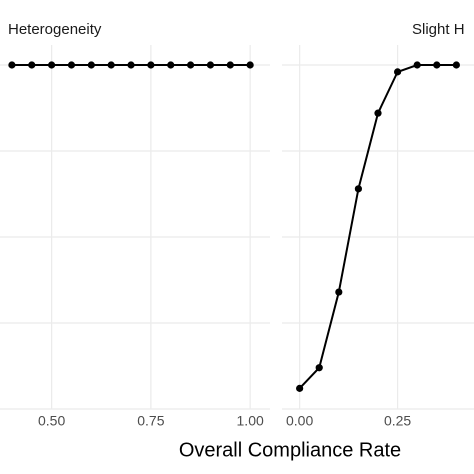 The width and height of the screenshot is (474, 474). I want to click on x-tick-label: 0.25, so click(397, 421).